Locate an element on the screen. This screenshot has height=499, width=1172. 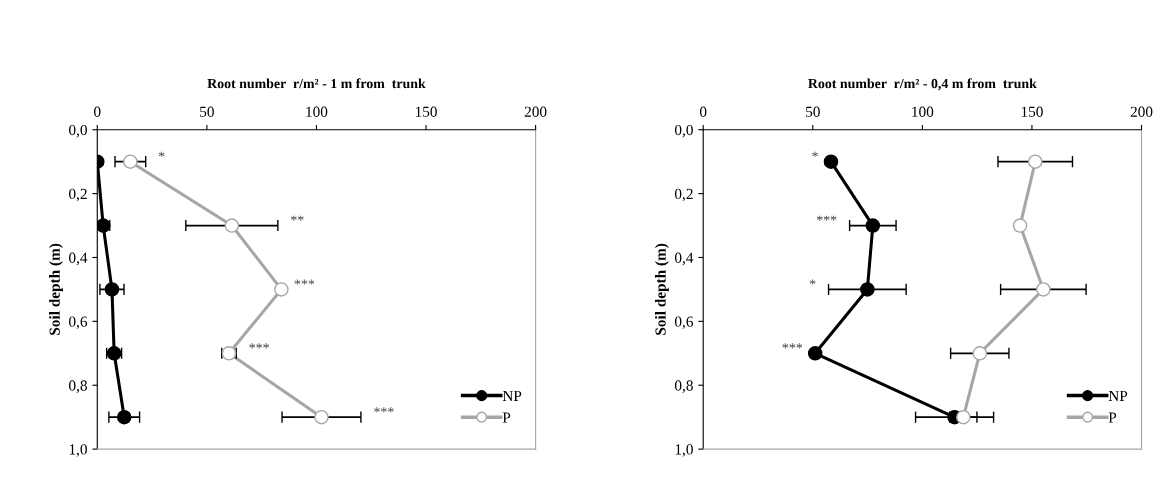
annotation: ** is located at coordinates (297, 218).